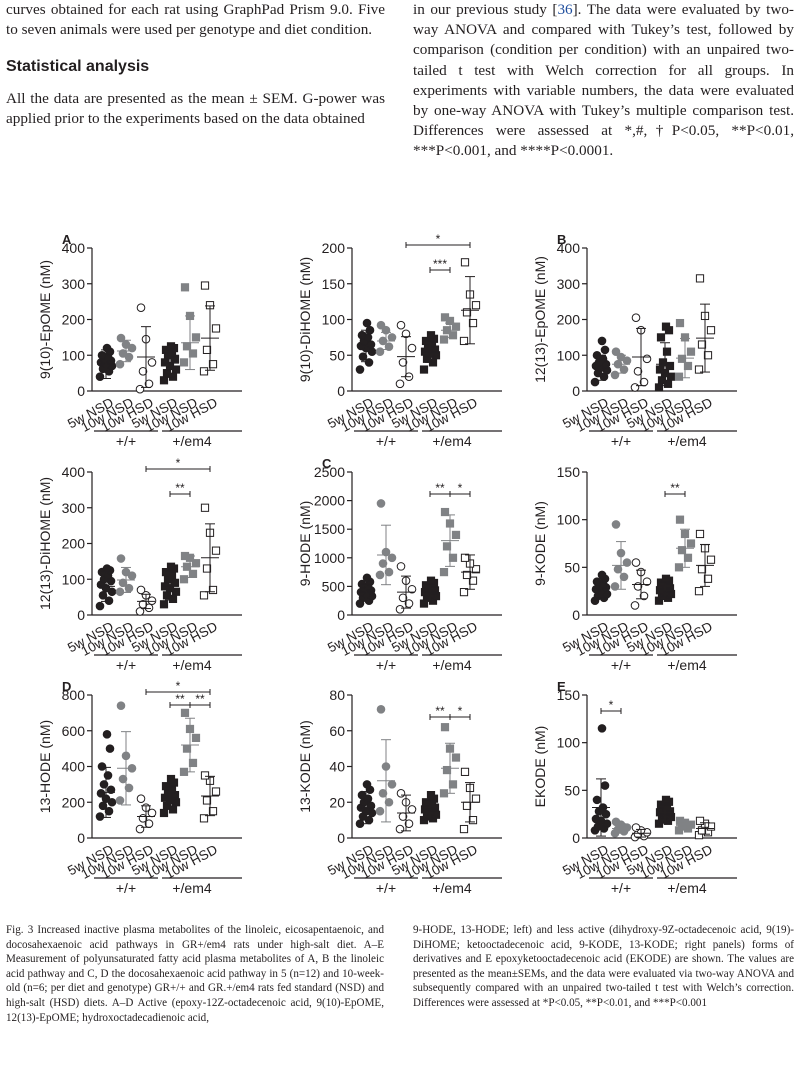 This screenshot has width=799, height=1073. I want to click on significance-label: *, so click(460, 711).